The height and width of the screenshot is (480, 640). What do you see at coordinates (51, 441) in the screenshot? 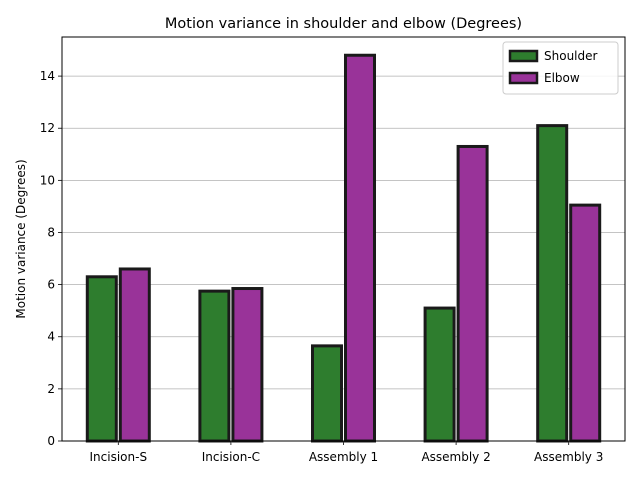
I see `y-tick-label: 0` at bounding box center [51, 441].